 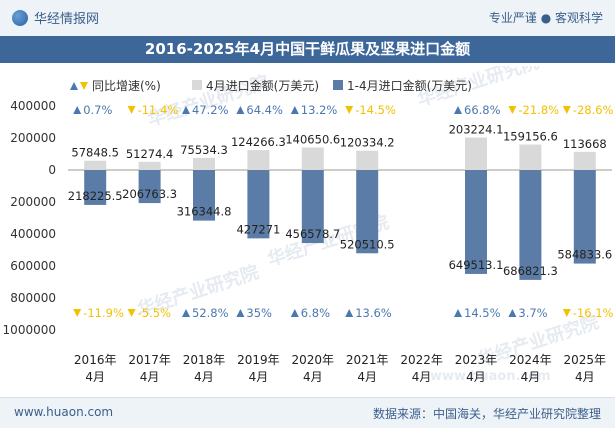 I want to click on bar-april-value-label: 120334.2, so click(x=367, y=143).